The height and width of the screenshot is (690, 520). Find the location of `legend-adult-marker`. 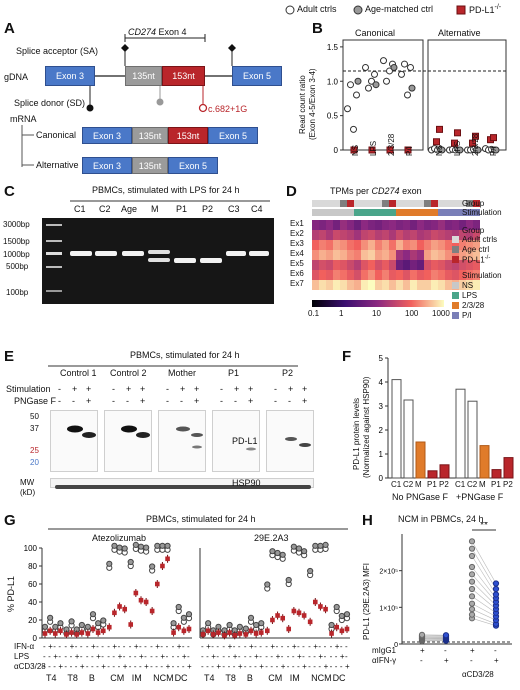

legend-adult-marker is located at coordinates (290, 10).